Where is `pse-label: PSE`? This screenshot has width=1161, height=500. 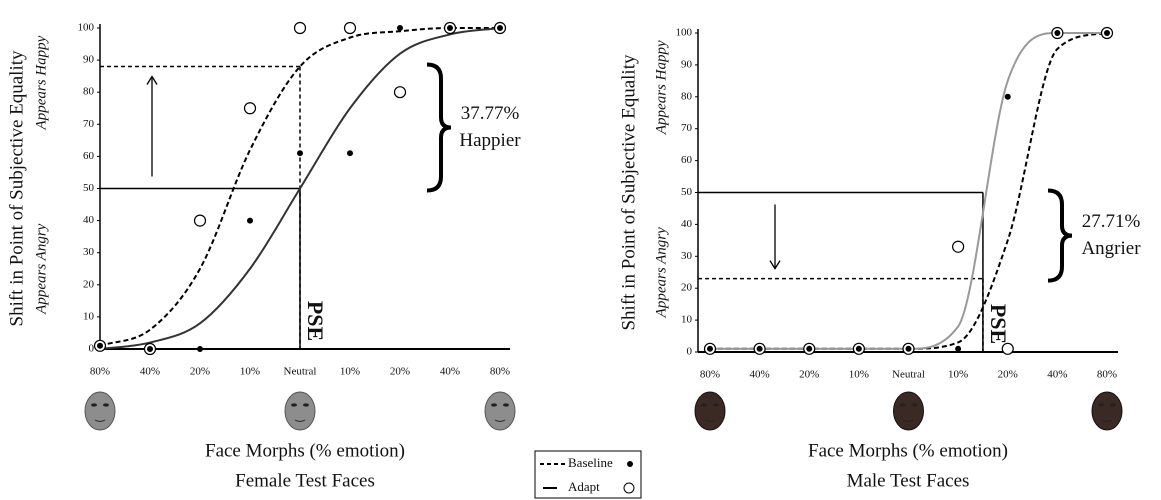
pse-label: PSE is located at coordinates (998, 324).